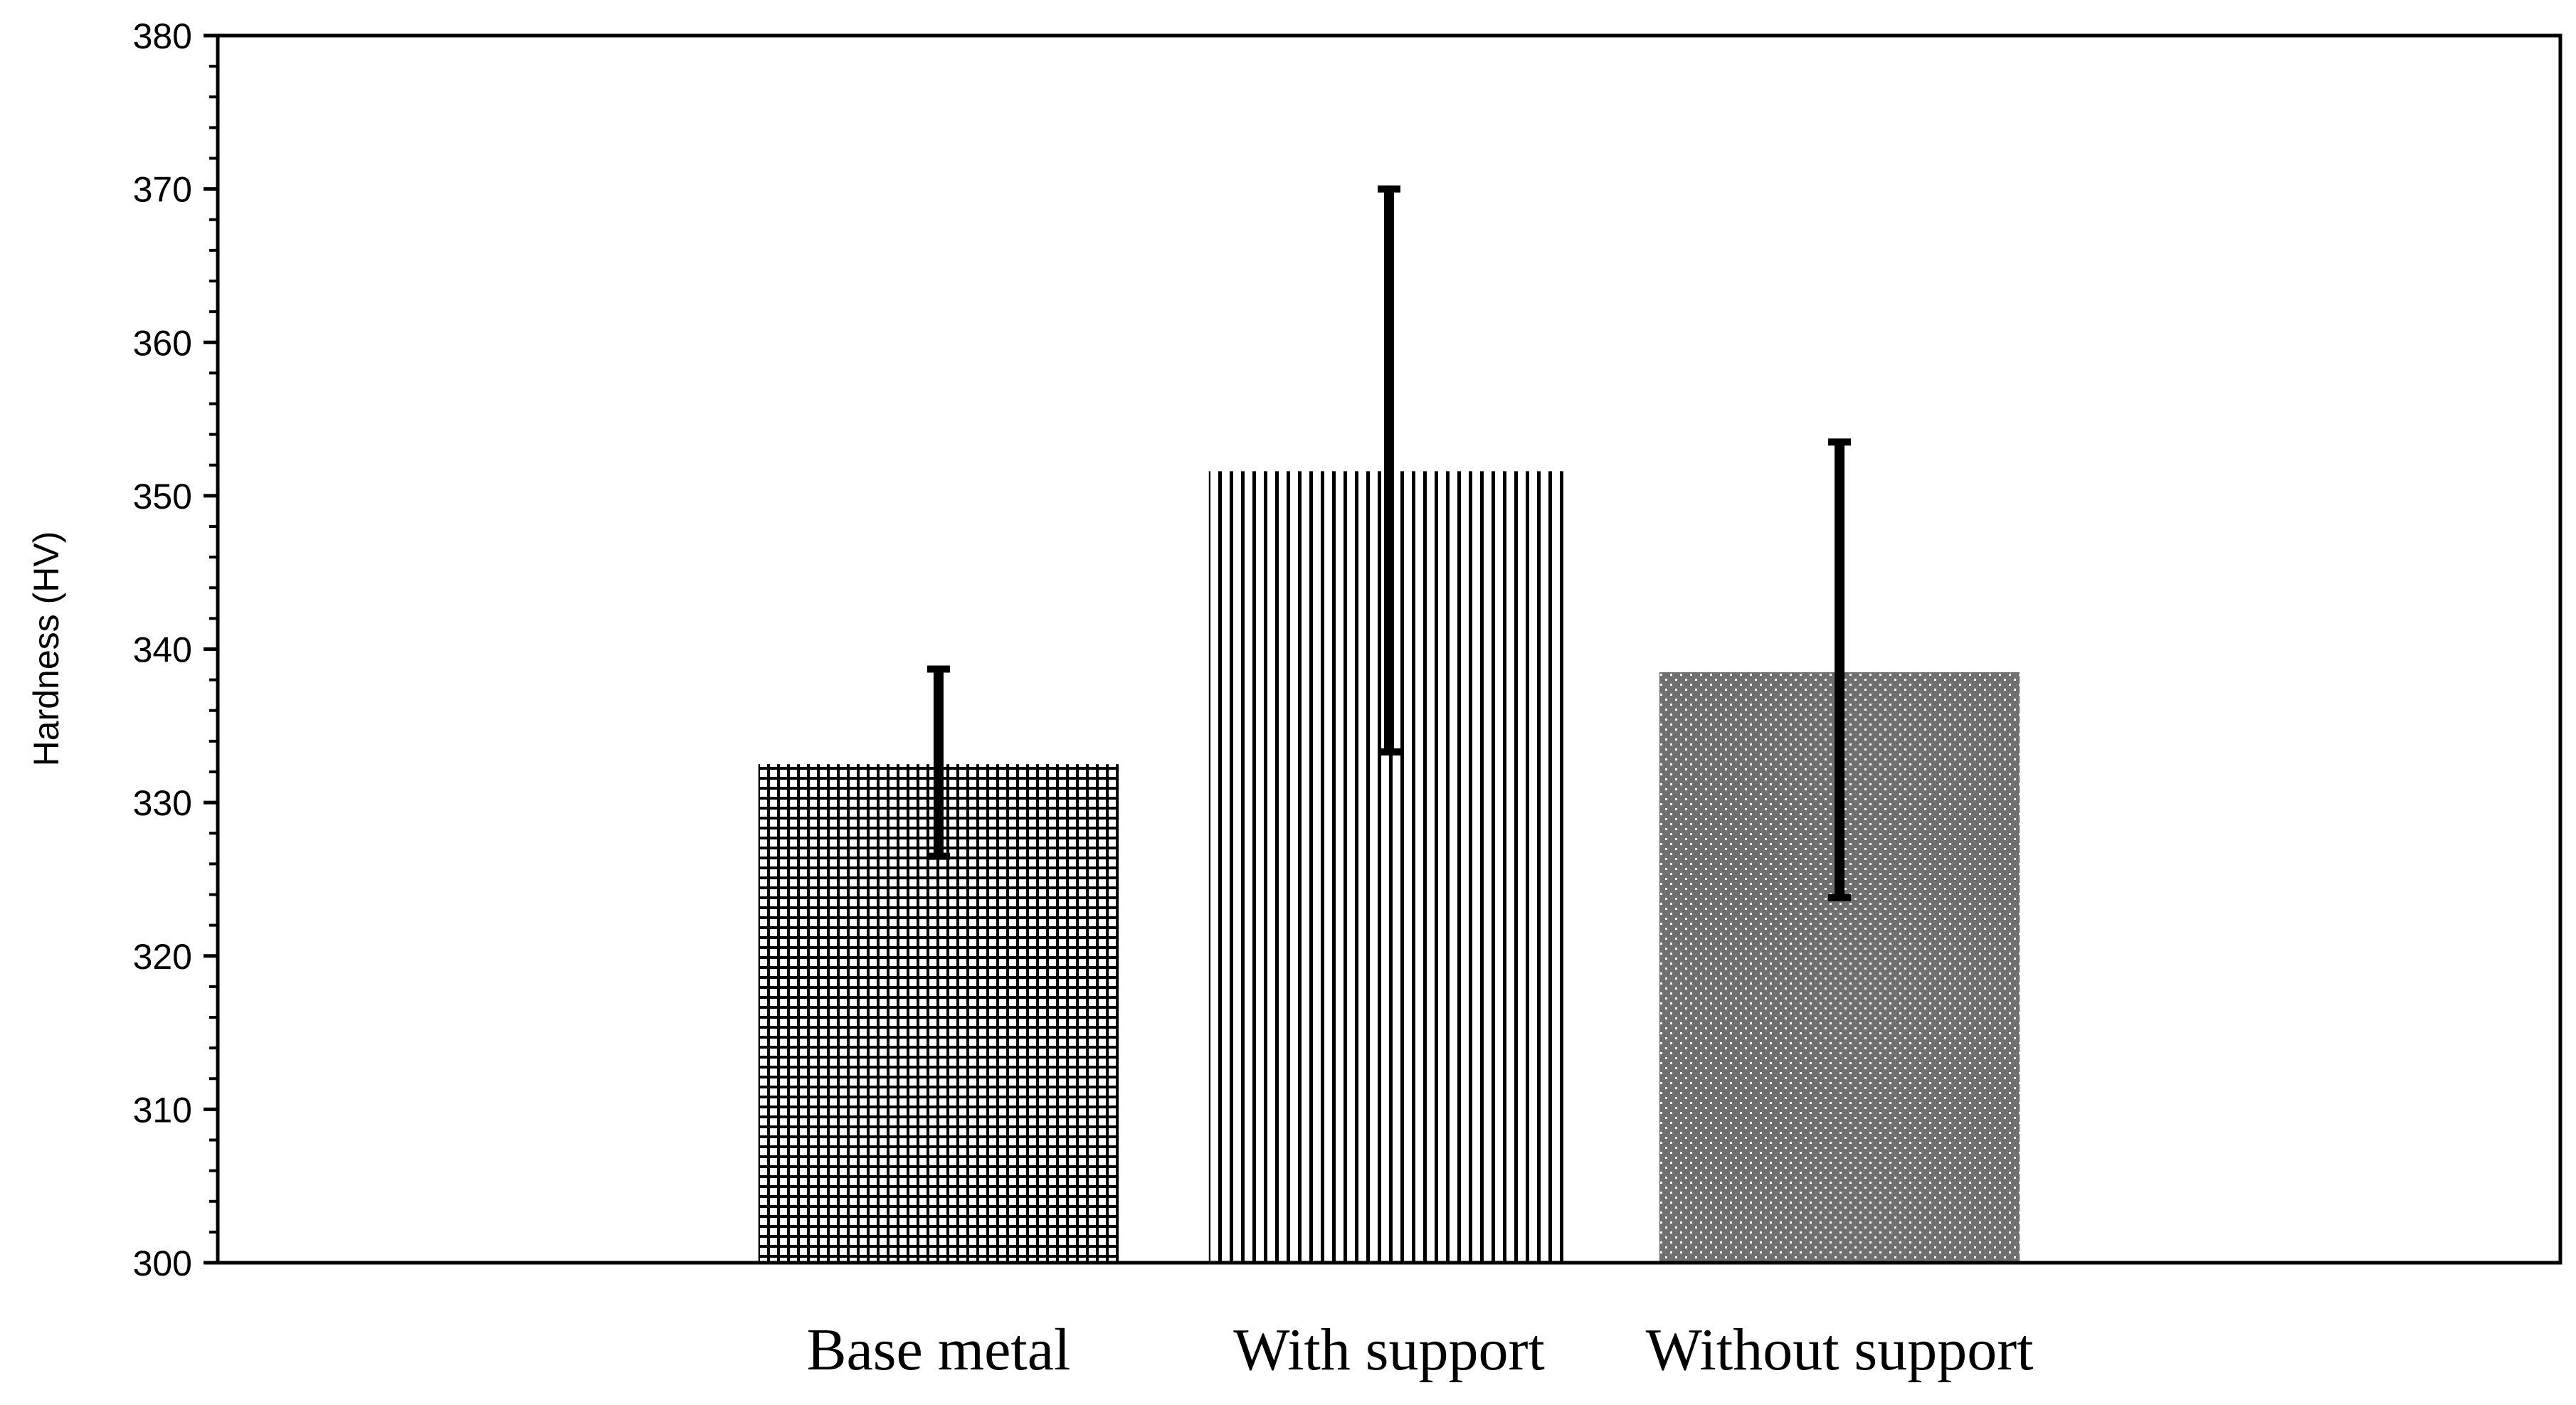 This screenshot has height=1405, width=2576. What do you see at coordinates (46, 649) in the screenshot?
I see `y-axis-title: Hardness (HV)` at bounding box center [46, 649].